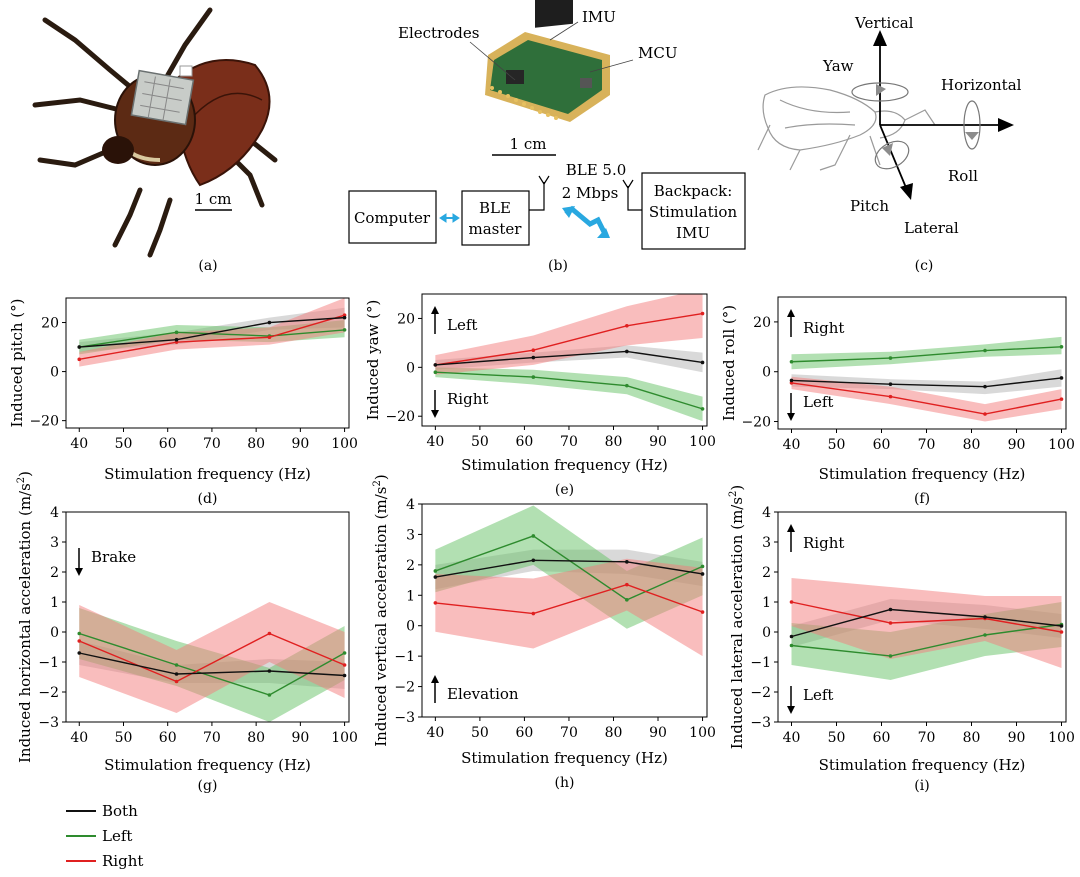  What do you see at coordinates (539, 193) in the screenshot?
I see `antenna-icon-master` at bounding box center [539, 193].